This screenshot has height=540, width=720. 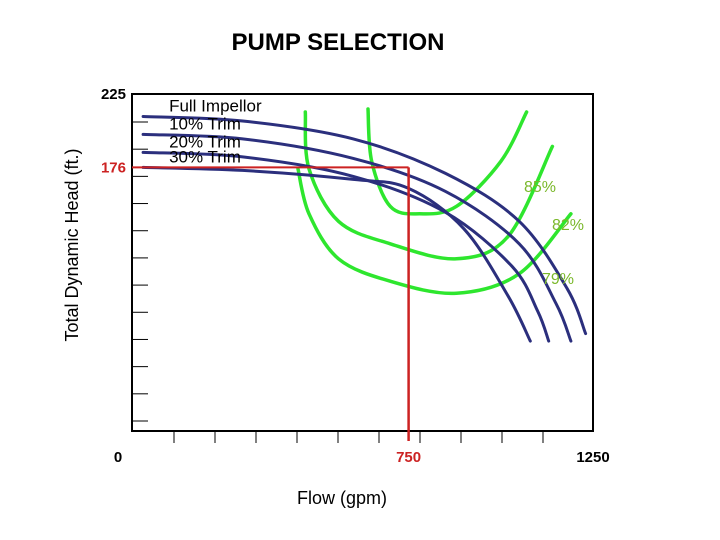 What do you see at coordinates (205, 141) in the screenshot?
I see `pump-curve-label: 20% Trim` at bounding box center [205, 141].